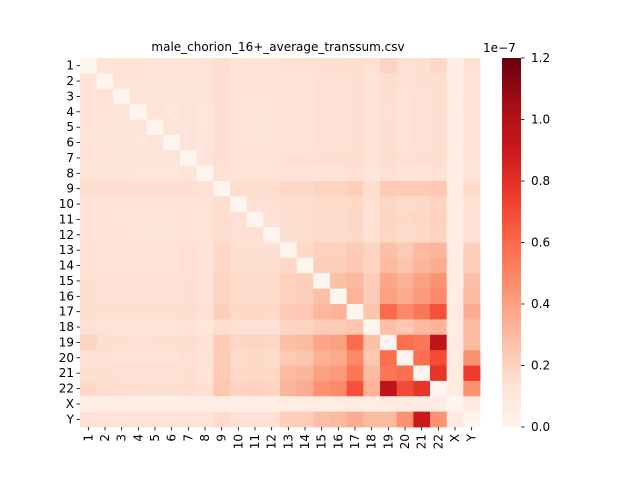 This screenshot has height=480, width=640. Describe the element at coordinates (255, 441) in the screenshot. I see `x-tick-label-11: 11` at that location.